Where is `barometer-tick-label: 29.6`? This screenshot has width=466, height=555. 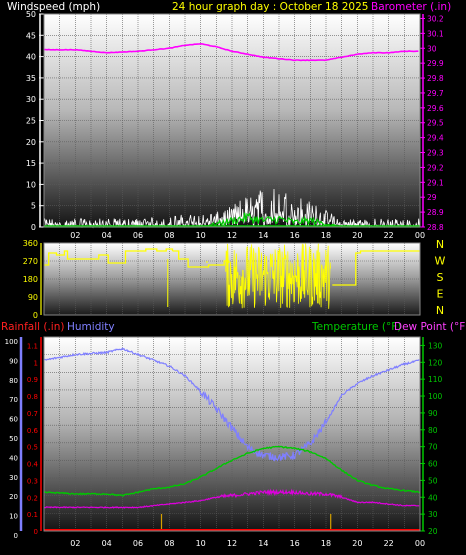 barometer-tick-label: 29.6 is located at coordinates (435, 108).